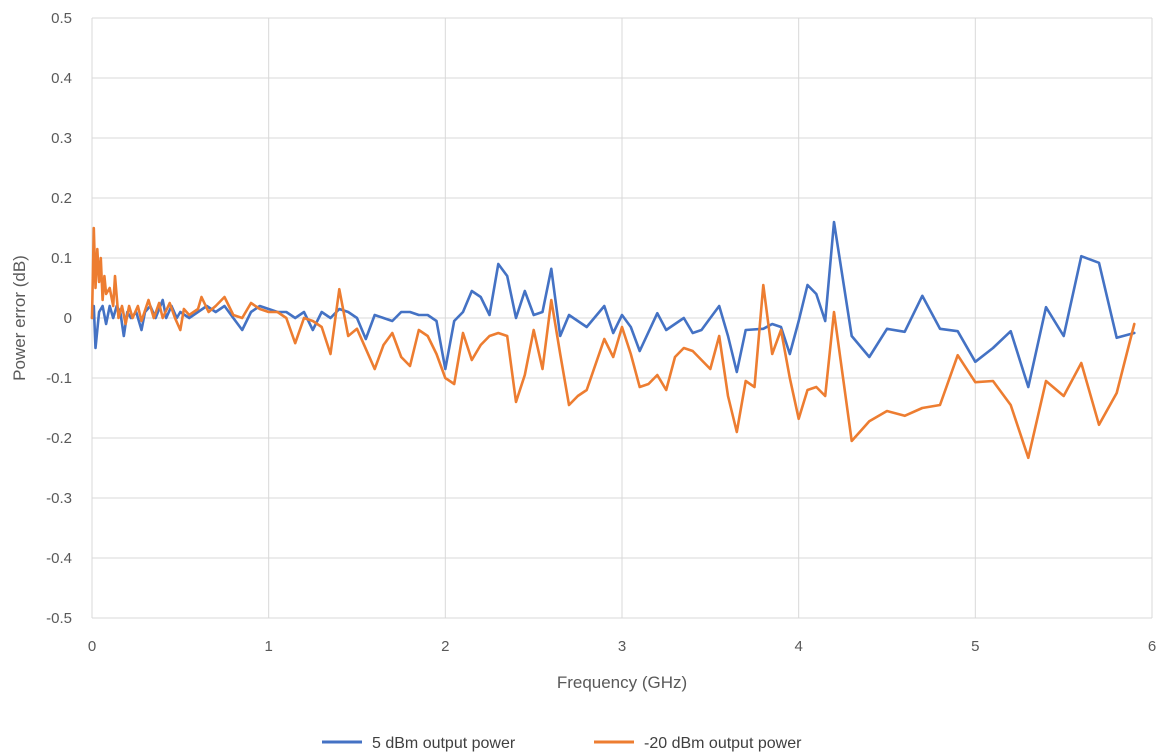 Image resolution: width=1164 pixels, height=755 pixels. What do you see at coordinates (798, 646) in the screenshot?
I see `x-tick-label: 4` at bounding box center [798, 646].